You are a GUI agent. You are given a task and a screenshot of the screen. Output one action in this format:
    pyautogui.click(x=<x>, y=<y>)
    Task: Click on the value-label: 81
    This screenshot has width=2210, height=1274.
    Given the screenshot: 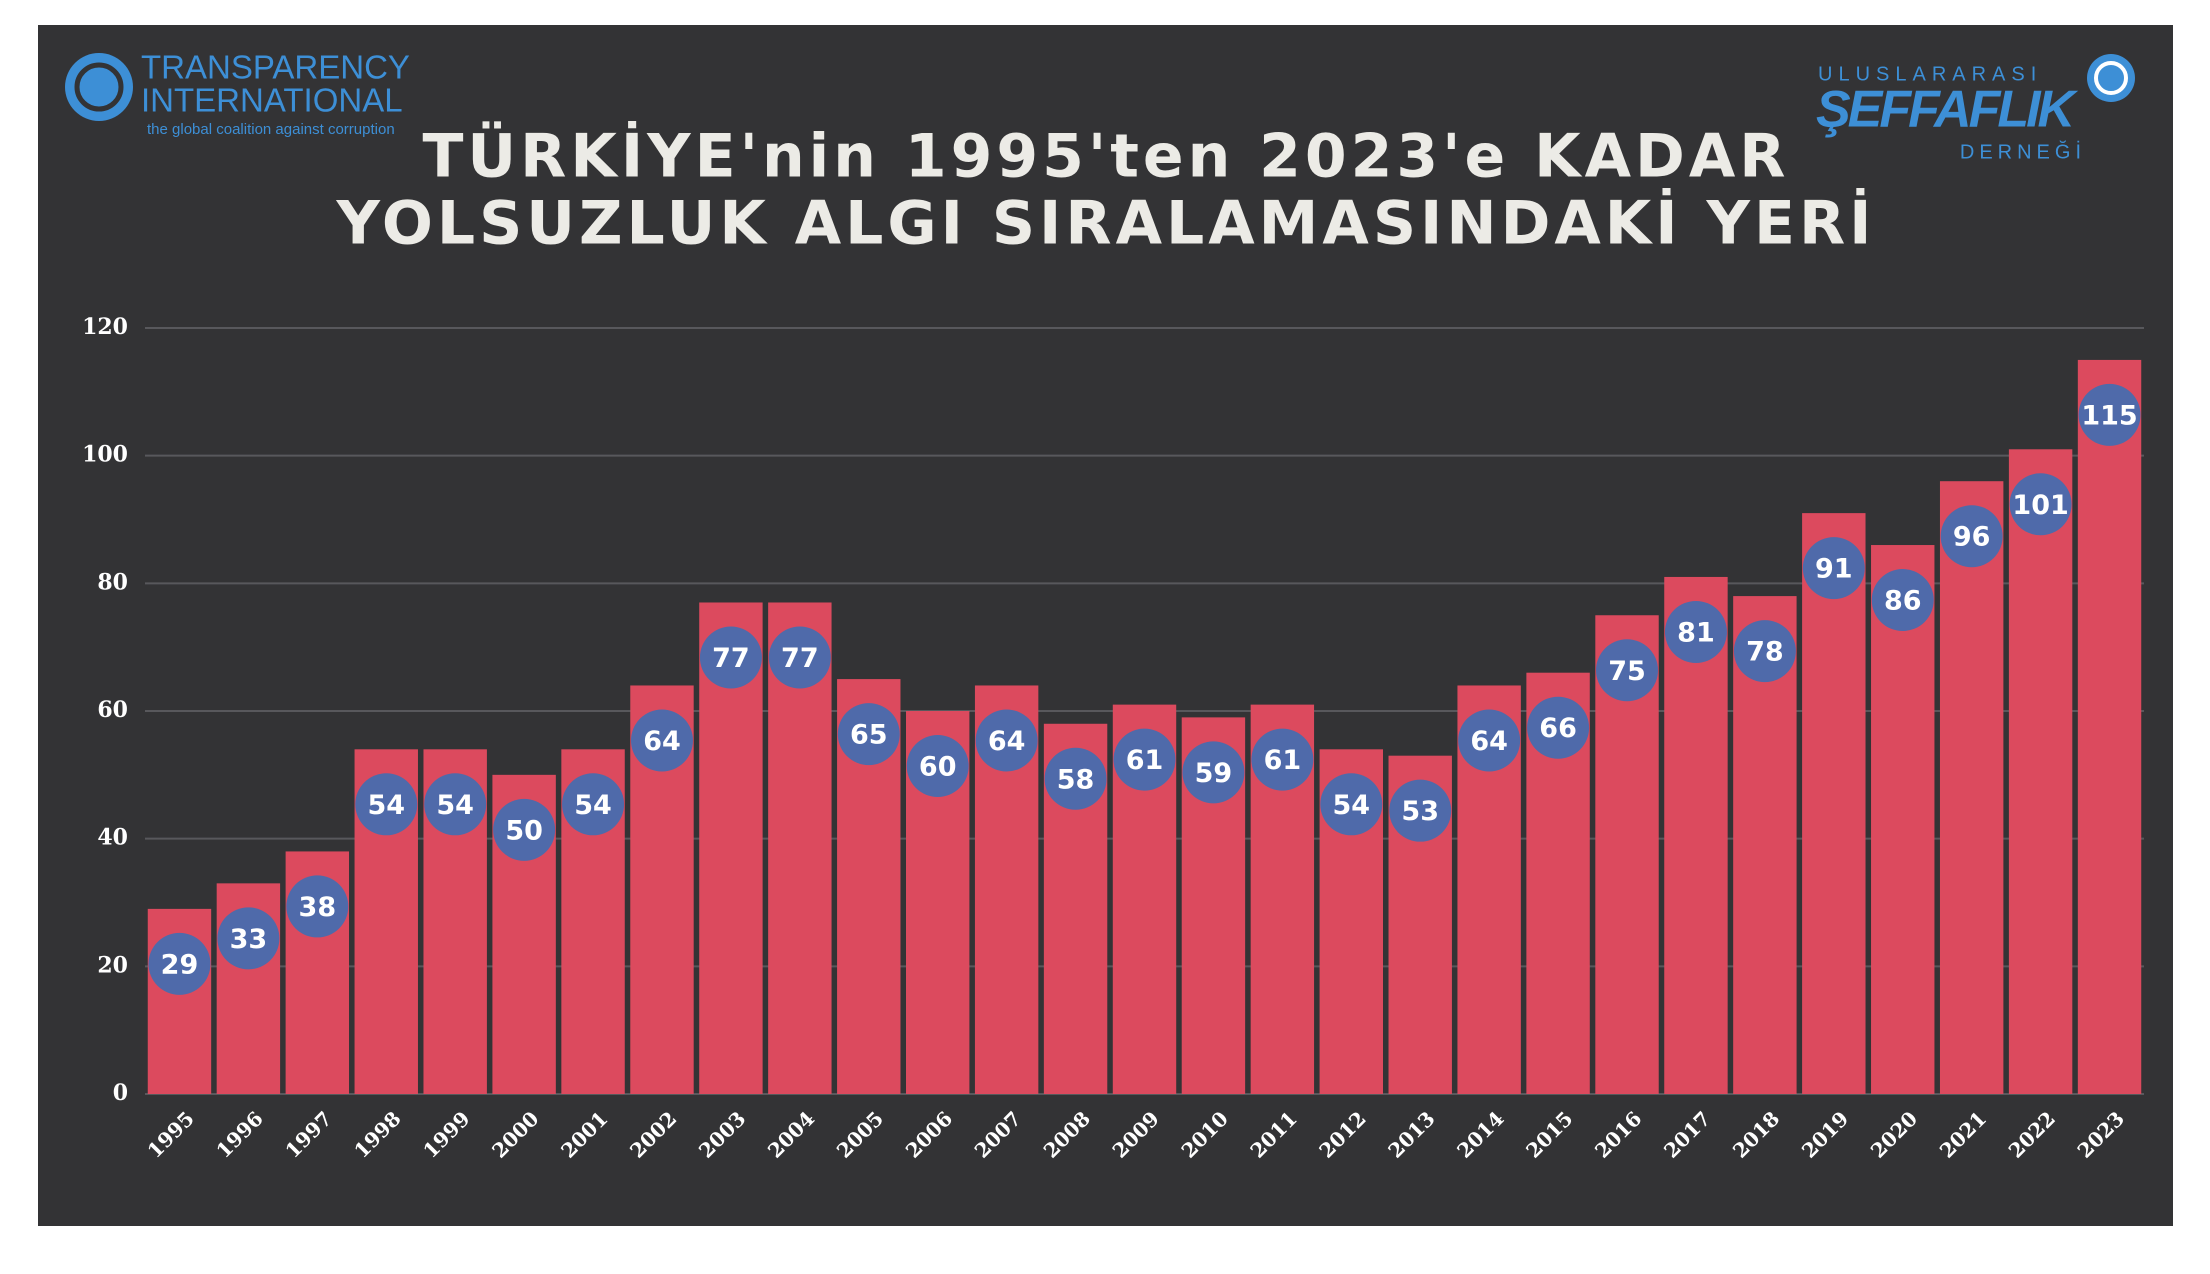 What is the action you would take?
    pyautogui.click(x=1696, y=632)
    